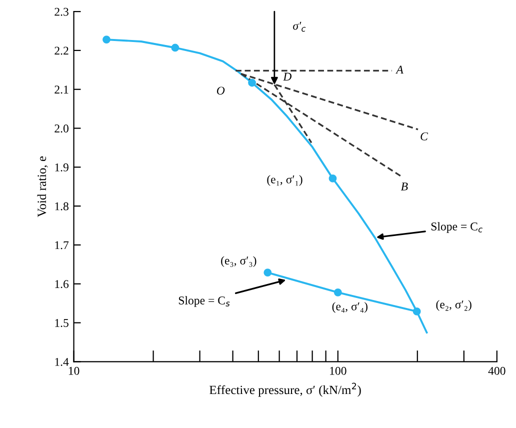  I want to click on x-tick-label: 400, so click(497, 370).